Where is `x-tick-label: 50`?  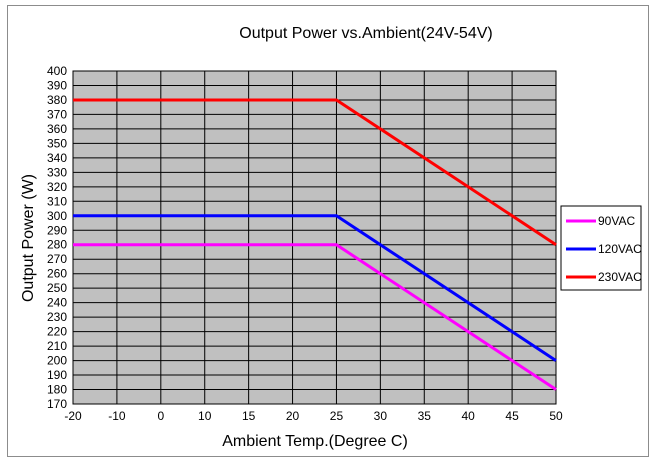 x-tick-label: 50 is located at coordinates (556, 416).